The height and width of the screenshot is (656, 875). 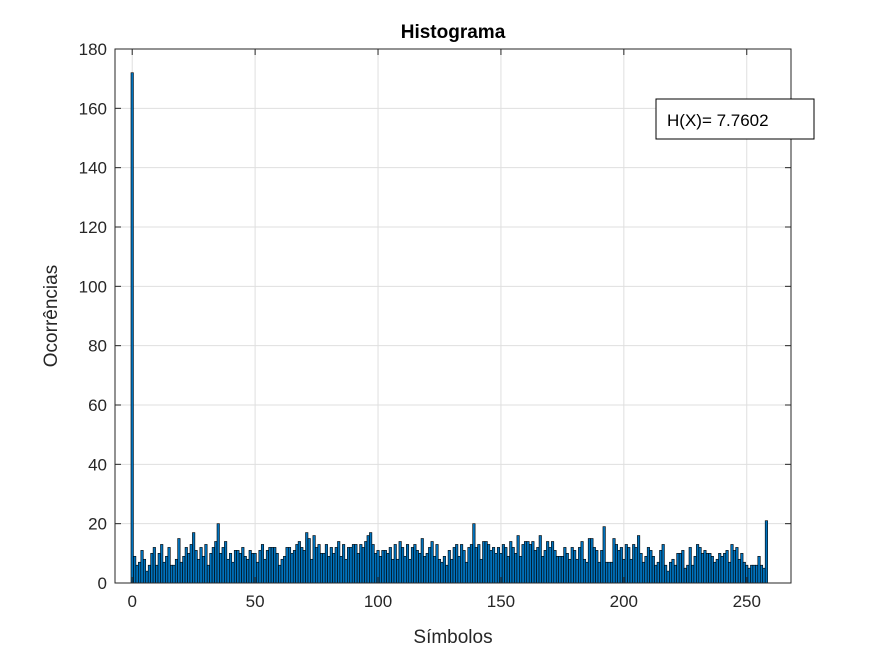 I want to click on annotation-box, so click(x=735, y=119).